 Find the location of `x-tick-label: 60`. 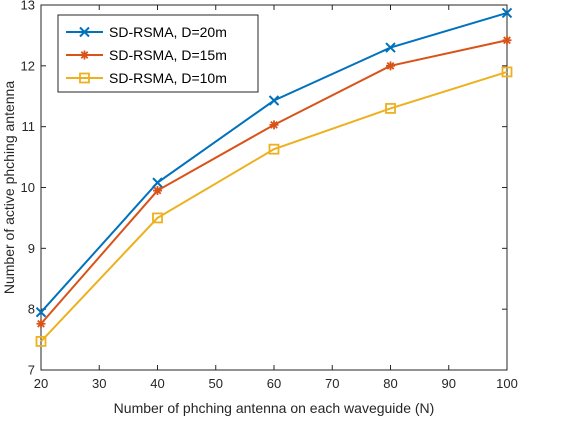

x-tick-label: 60 is located at coordinates (274, 383).